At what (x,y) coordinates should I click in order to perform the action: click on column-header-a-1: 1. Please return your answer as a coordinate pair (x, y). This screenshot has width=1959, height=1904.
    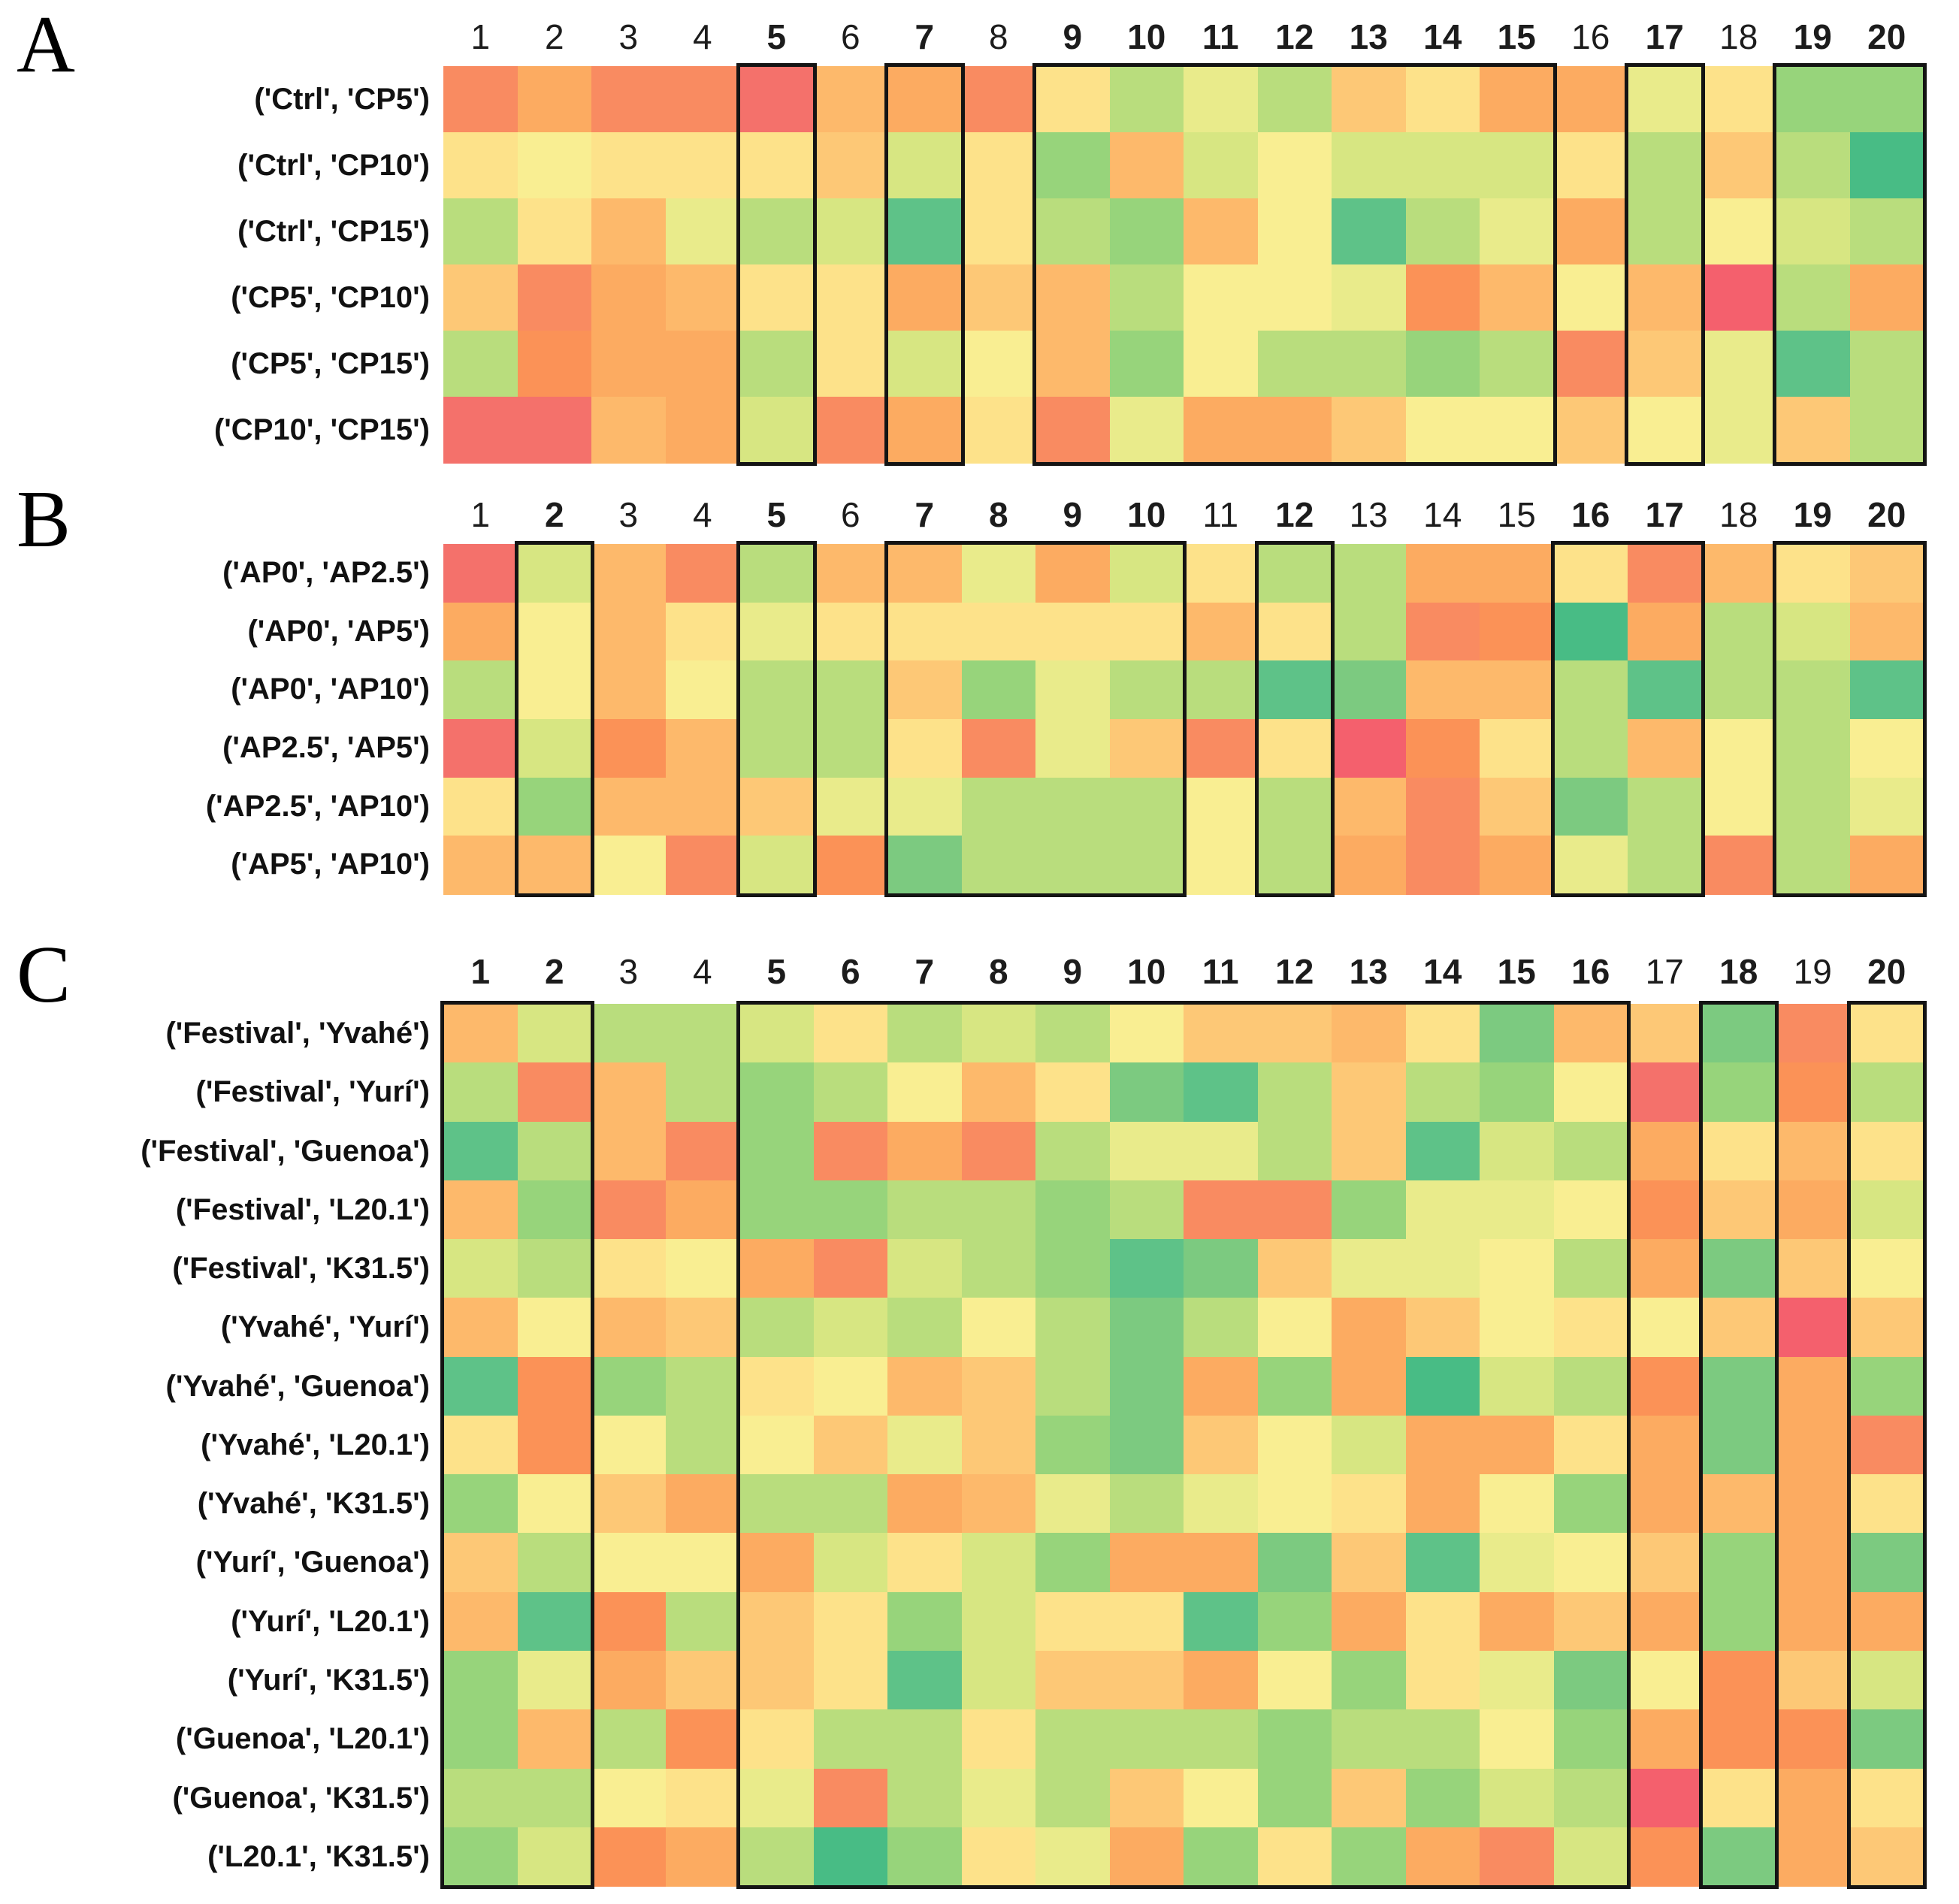
    Looking at the image, I should click on (480, 36).